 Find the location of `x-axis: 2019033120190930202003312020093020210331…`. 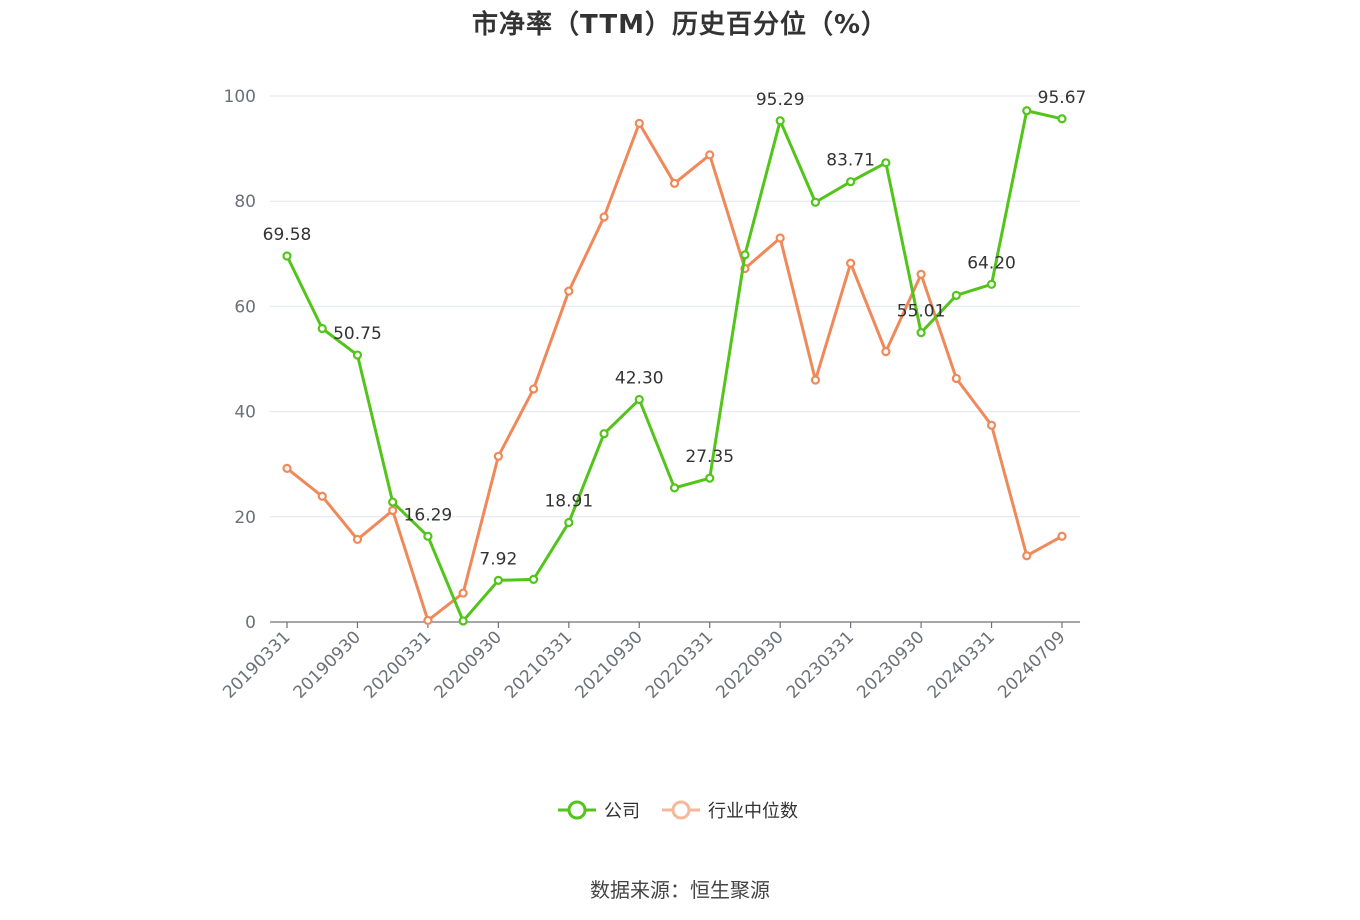

x-axis: 2019033120190930202003312020093020210331… is located at coordinates (649, 662).